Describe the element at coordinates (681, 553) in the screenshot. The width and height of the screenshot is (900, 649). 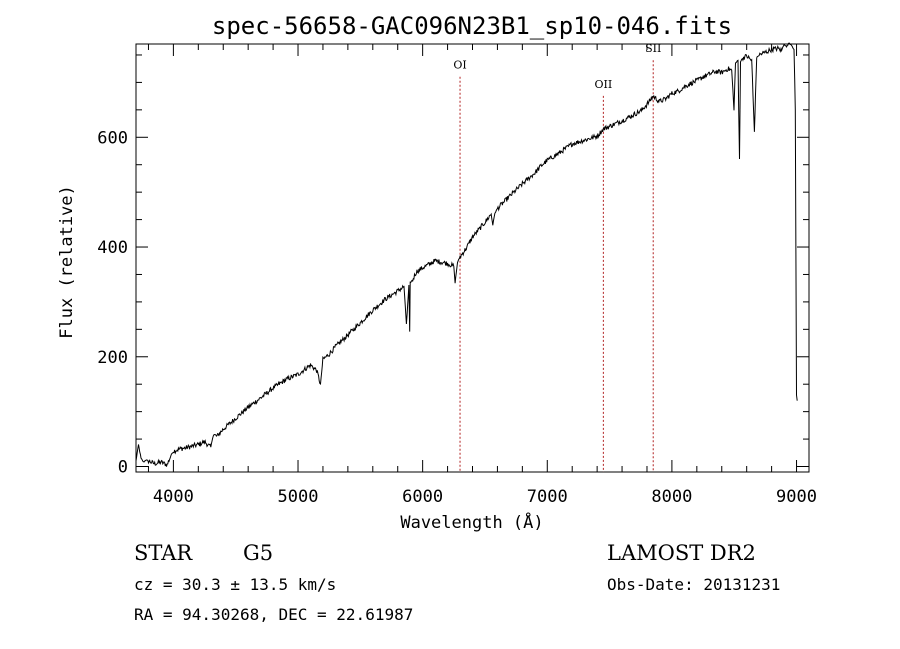
I see `survey-name: LAMOST DR2` at that location.